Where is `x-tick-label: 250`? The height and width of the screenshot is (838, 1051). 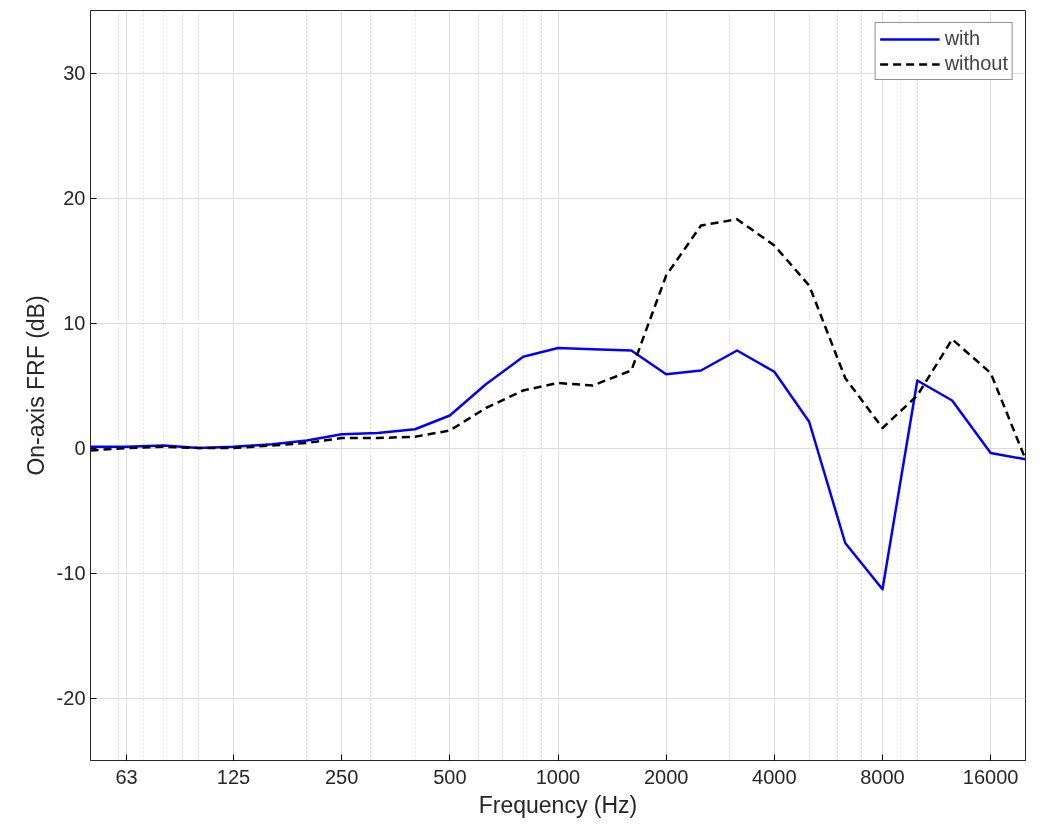
x-tick-label: 250 is located at coordinates (341, 776).